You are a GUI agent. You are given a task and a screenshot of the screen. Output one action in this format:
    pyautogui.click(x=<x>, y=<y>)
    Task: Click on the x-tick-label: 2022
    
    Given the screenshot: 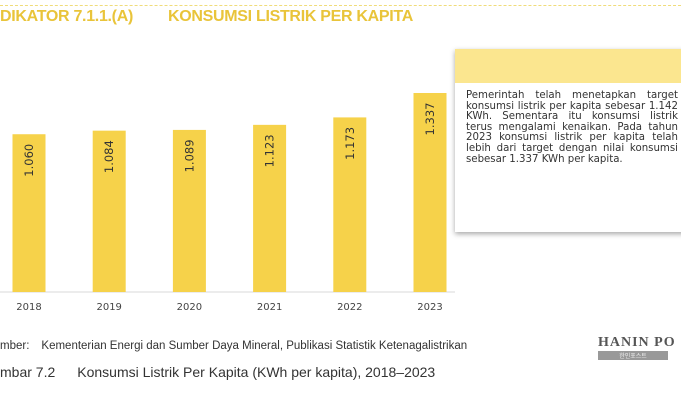 What is the action you would take?
    pyautogui.click(x=349, y=307)
    